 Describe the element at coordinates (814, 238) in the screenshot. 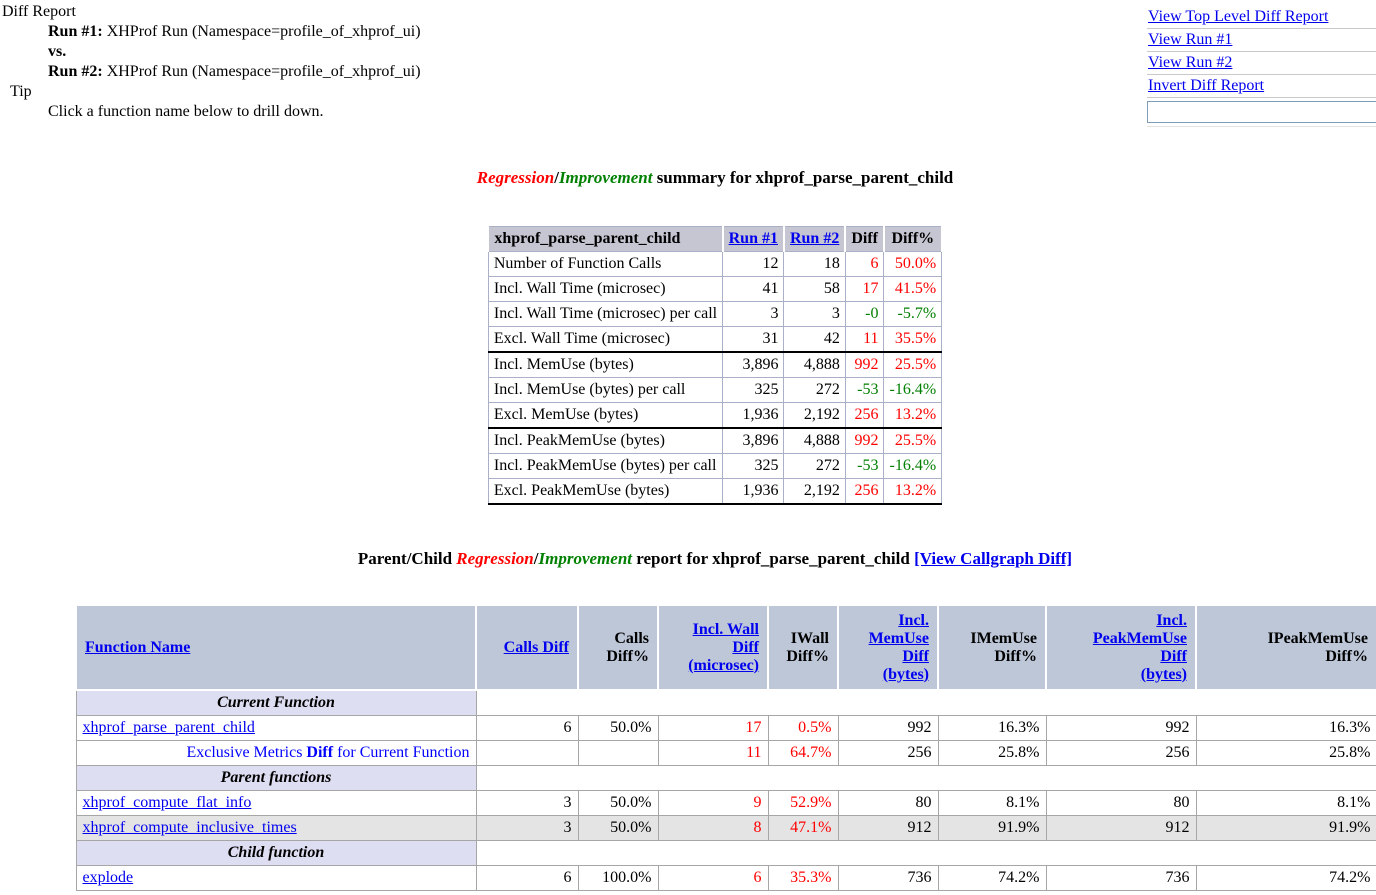

I see `run2-header-link: Run #2` at that location.